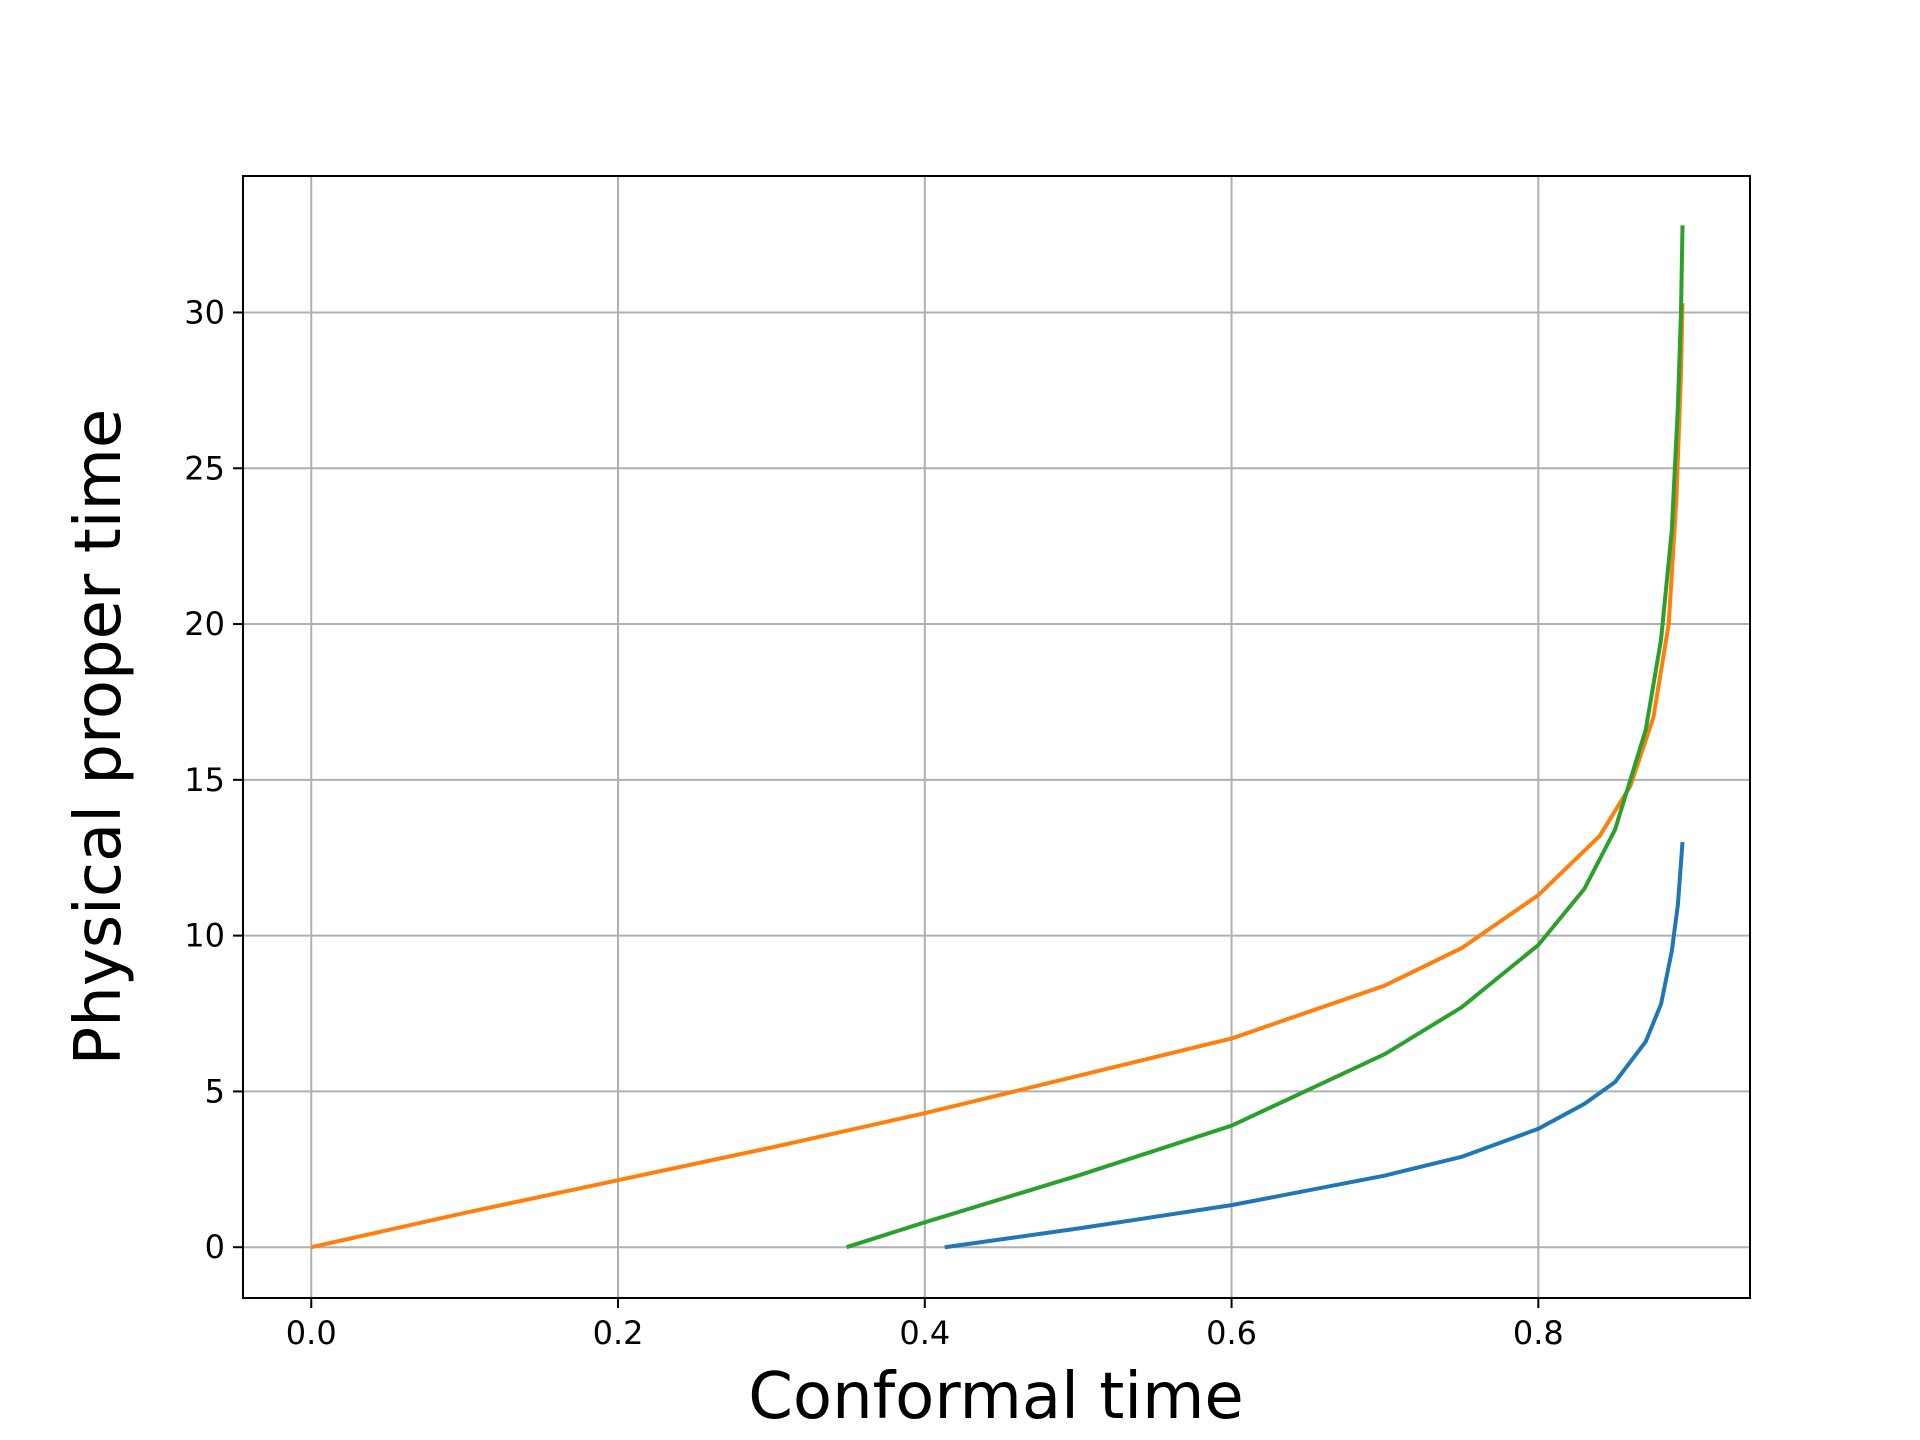  Describe the element at coordinates (996, 1397) in the screenshot. I see `x-axis-label: Conformal time` at that location.